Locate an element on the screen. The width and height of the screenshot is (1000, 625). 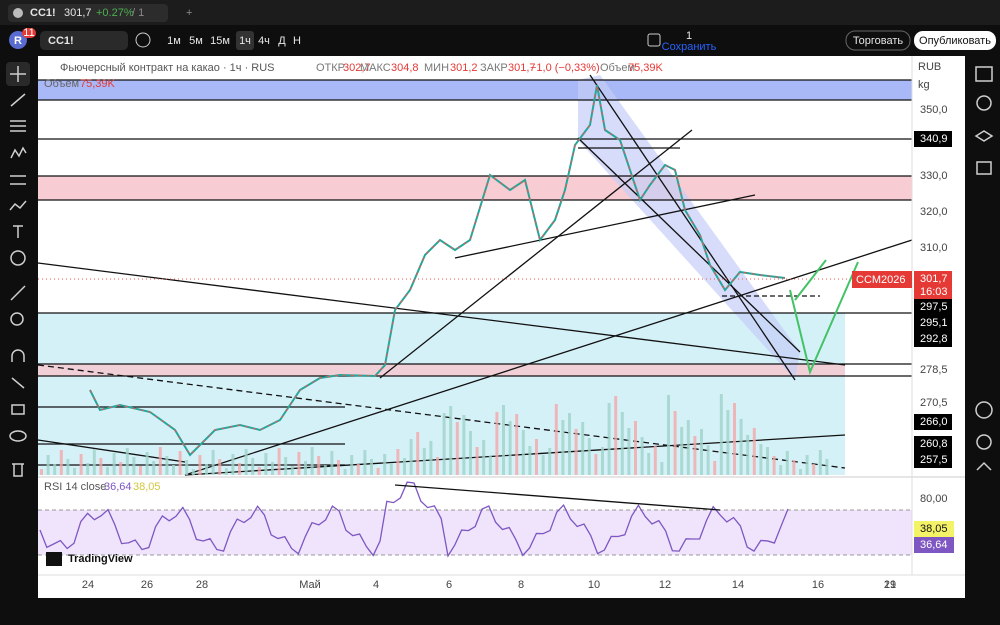
level-label: 340,9 is located at coordinates (934, 139).